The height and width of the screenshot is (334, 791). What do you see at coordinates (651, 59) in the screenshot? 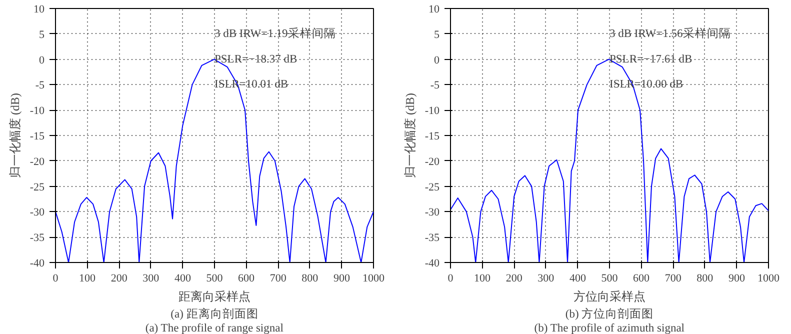
I see `annotation: PSLR=−17.61 dB` at bounding box center [651, 59].